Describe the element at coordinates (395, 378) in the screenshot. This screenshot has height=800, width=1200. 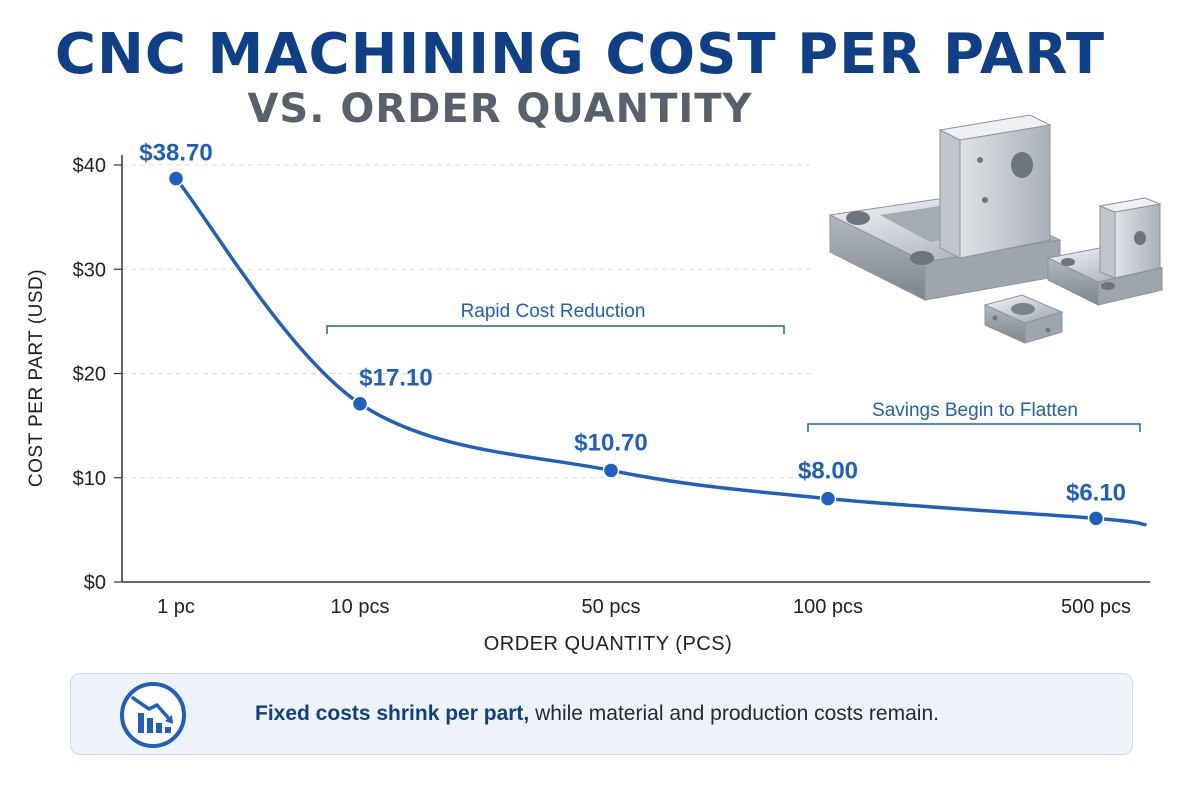
I see `data-label-1: $17.10` at that location.